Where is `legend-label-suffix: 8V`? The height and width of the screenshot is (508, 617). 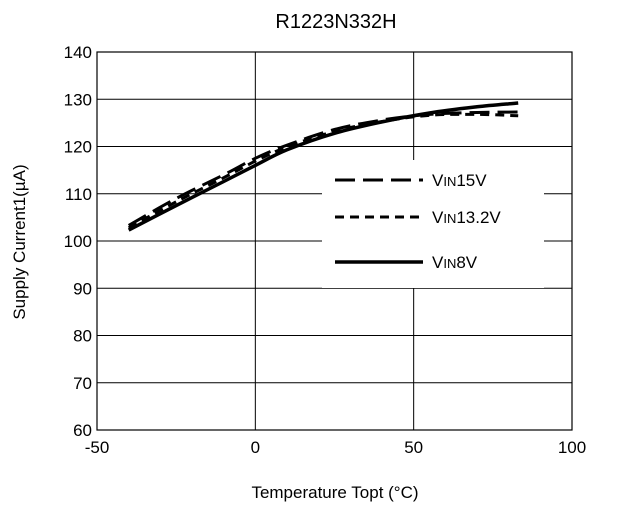 legend-label-suffix: 8V is located at coordinates (466, 262).